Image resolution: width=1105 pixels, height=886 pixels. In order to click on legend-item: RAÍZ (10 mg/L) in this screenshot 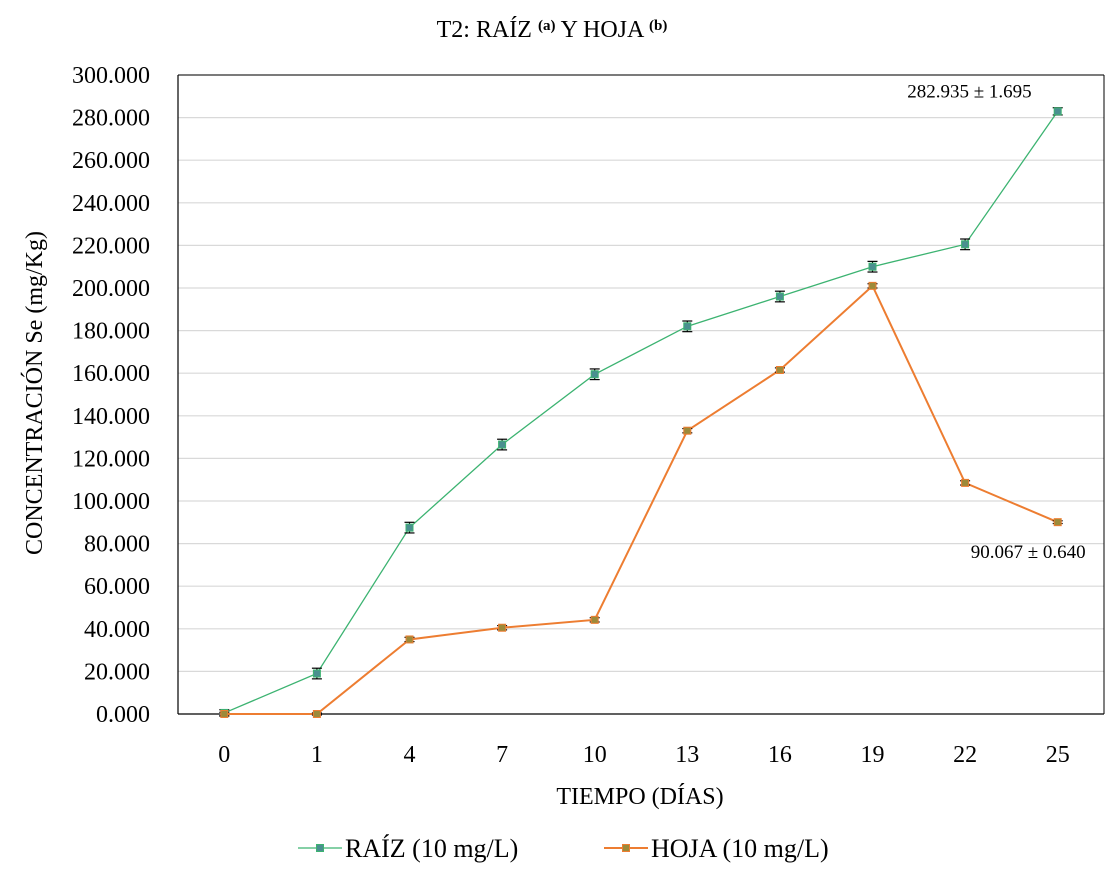, I will do `click(408, 848)`.